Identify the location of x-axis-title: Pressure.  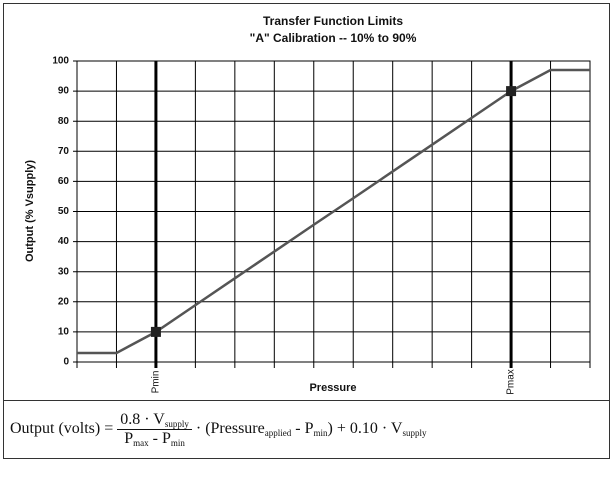
(332, 388).